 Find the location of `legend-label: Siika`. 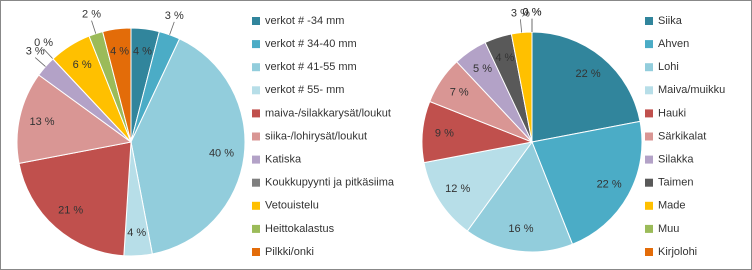

legend-label: Siika is located at coordinates (670, 21).